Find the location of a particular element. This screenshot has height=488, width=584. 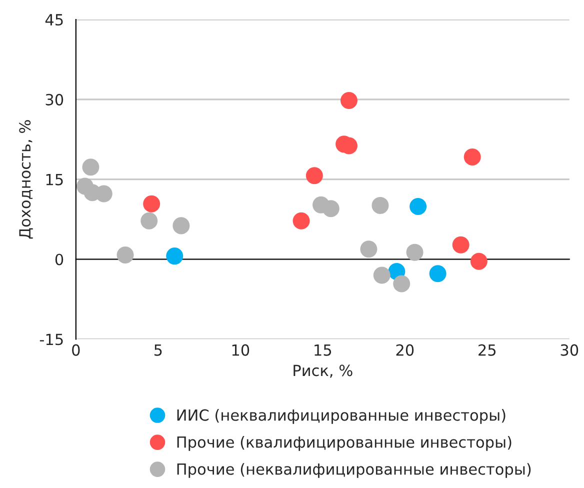

x-tick-label: 10 is located at coordinates (241, 350).